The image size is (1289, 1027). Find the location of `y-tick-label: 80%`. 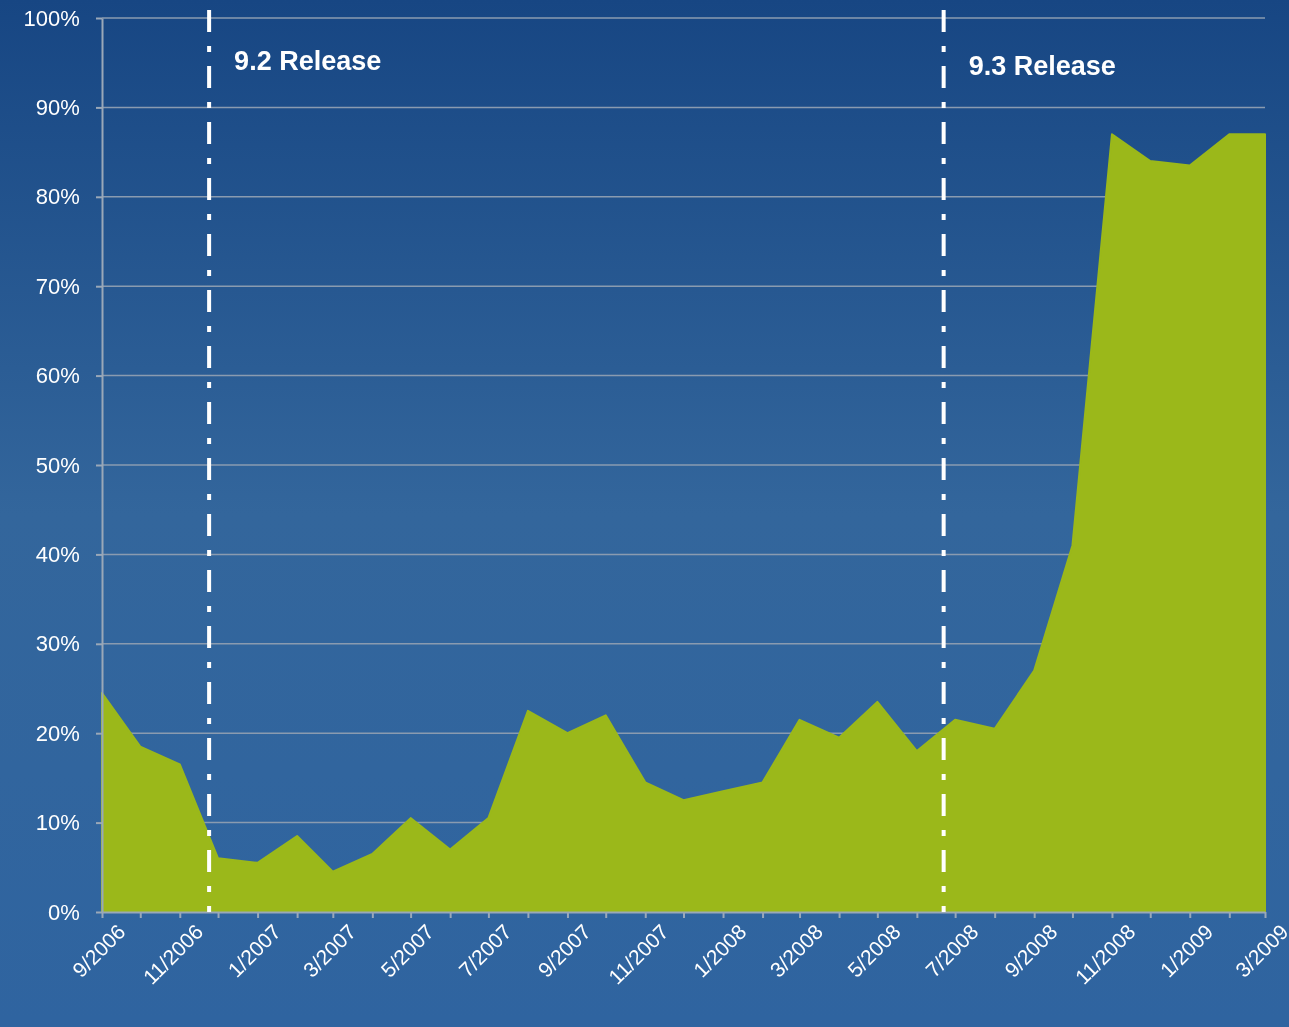

y-tick-label: 80% is located at coordinates (57, 197).